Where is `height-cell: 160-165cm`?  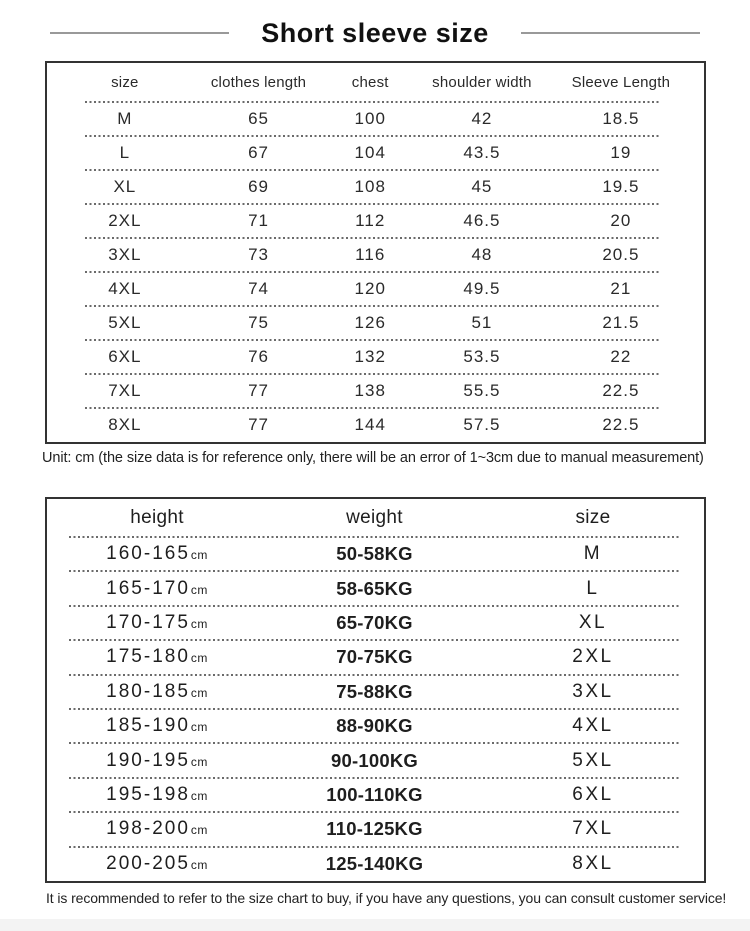
height-cell: 160-165cm is located at coordinates (157, 554).